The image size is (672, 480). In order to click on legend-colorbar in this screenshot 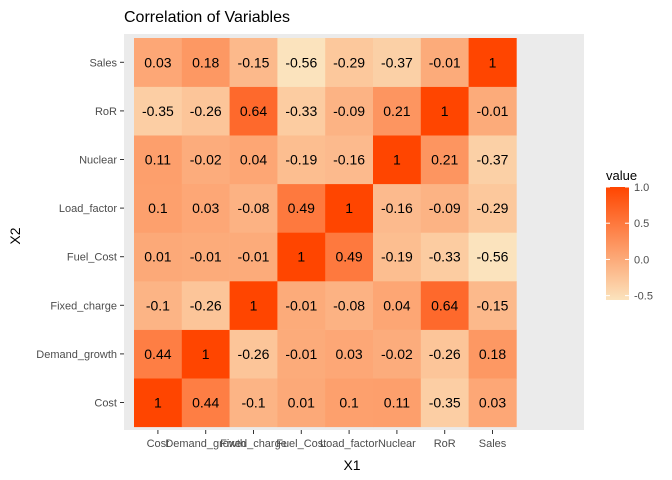, I will do `click(617, 243)`.